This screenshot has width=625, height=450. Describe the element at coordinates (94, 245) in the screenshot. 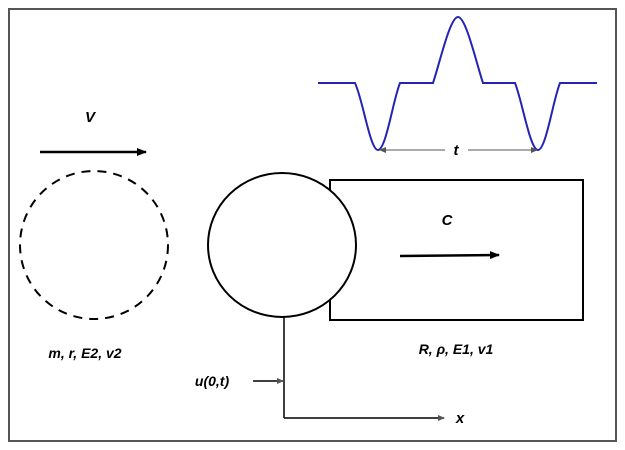

I see `projectile-circle` at that location.